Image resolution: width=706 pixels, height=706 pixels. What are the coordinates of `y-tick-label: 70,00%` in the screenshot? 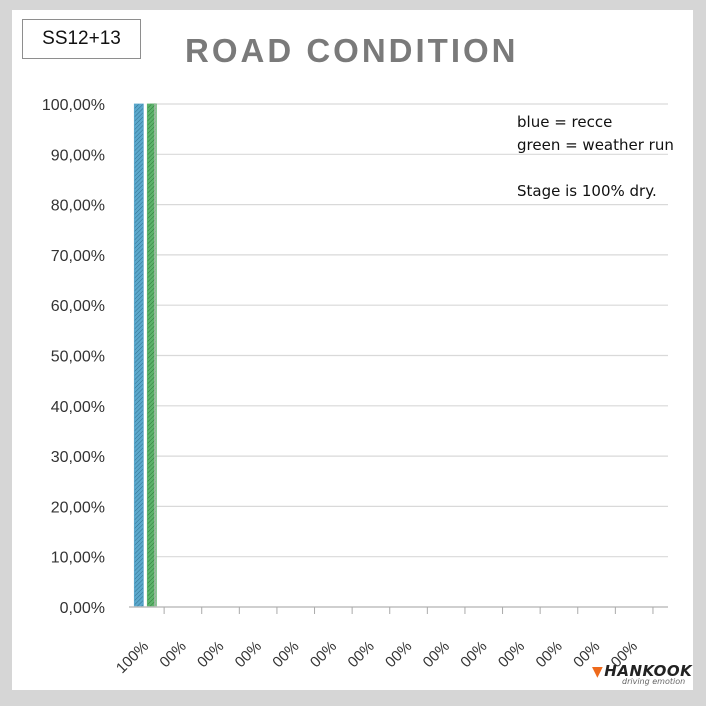 It's located at (78, 256).